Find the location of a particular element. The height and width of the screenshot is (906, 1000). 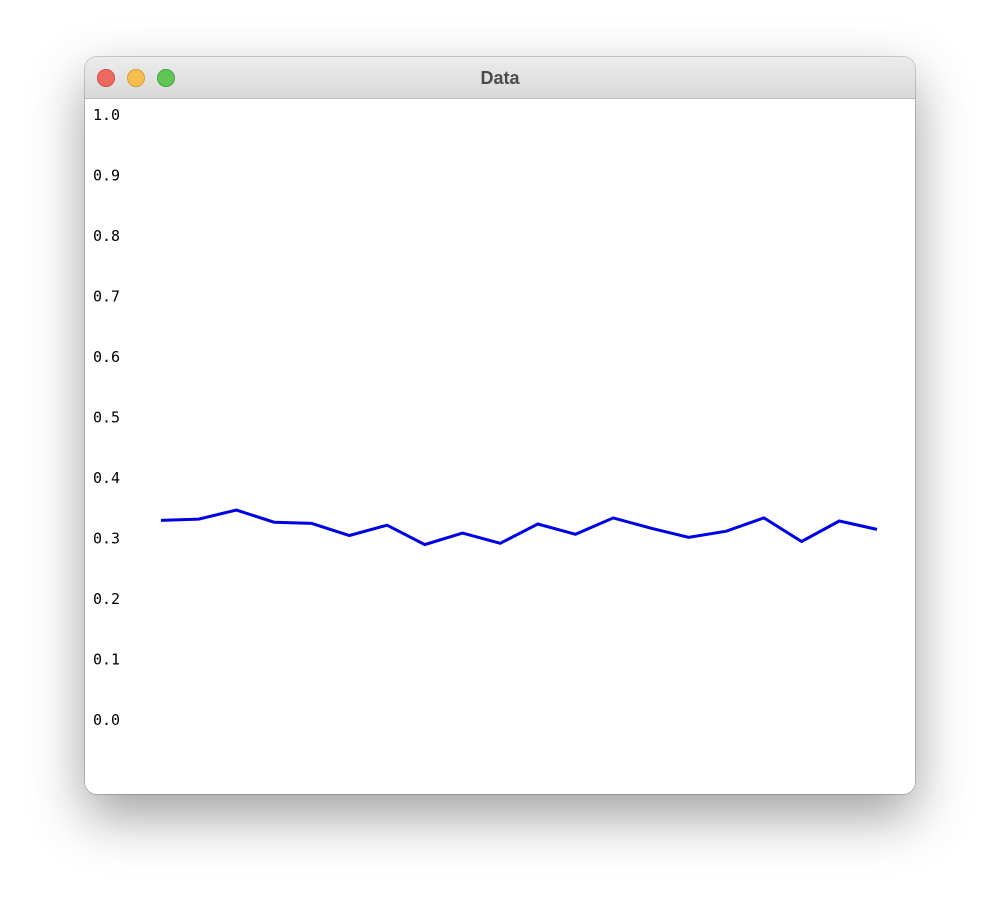

window-title: Data is located at coordinates (500, 78).